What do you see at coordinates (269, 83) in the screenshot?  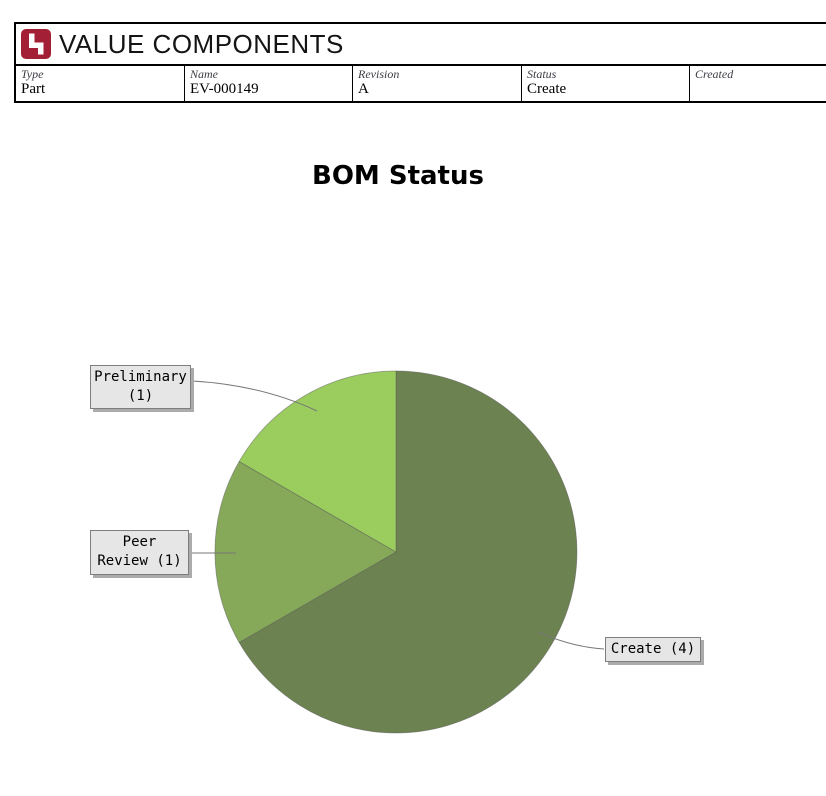 I see `field-name: Name EV-000149` at bounding box center [269, 83].